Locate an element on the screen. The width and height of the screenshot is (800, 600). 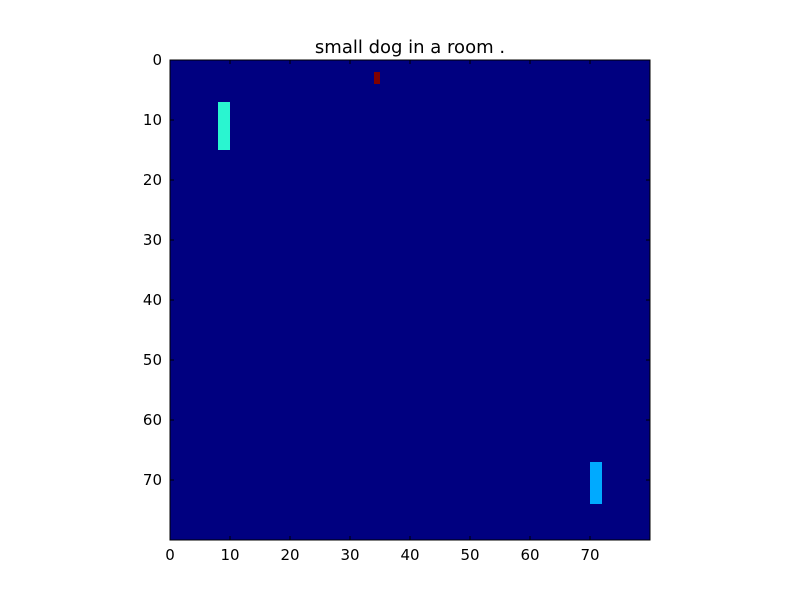
y-tick-label-5: 50 is located at coordinates (152, 360).